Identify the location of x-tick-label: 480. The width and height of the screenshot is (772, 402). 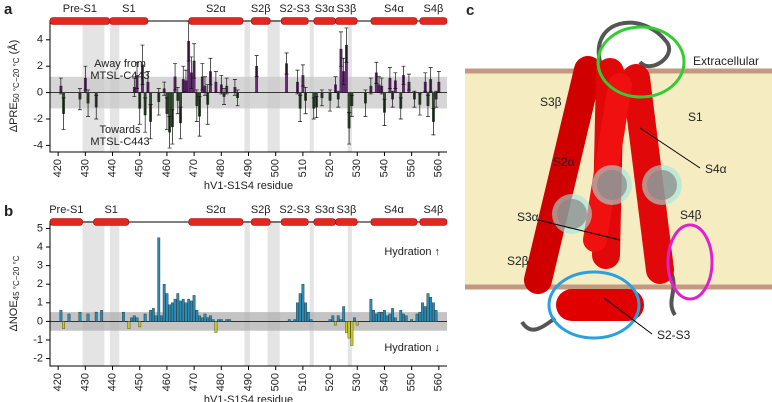
(221, 382).